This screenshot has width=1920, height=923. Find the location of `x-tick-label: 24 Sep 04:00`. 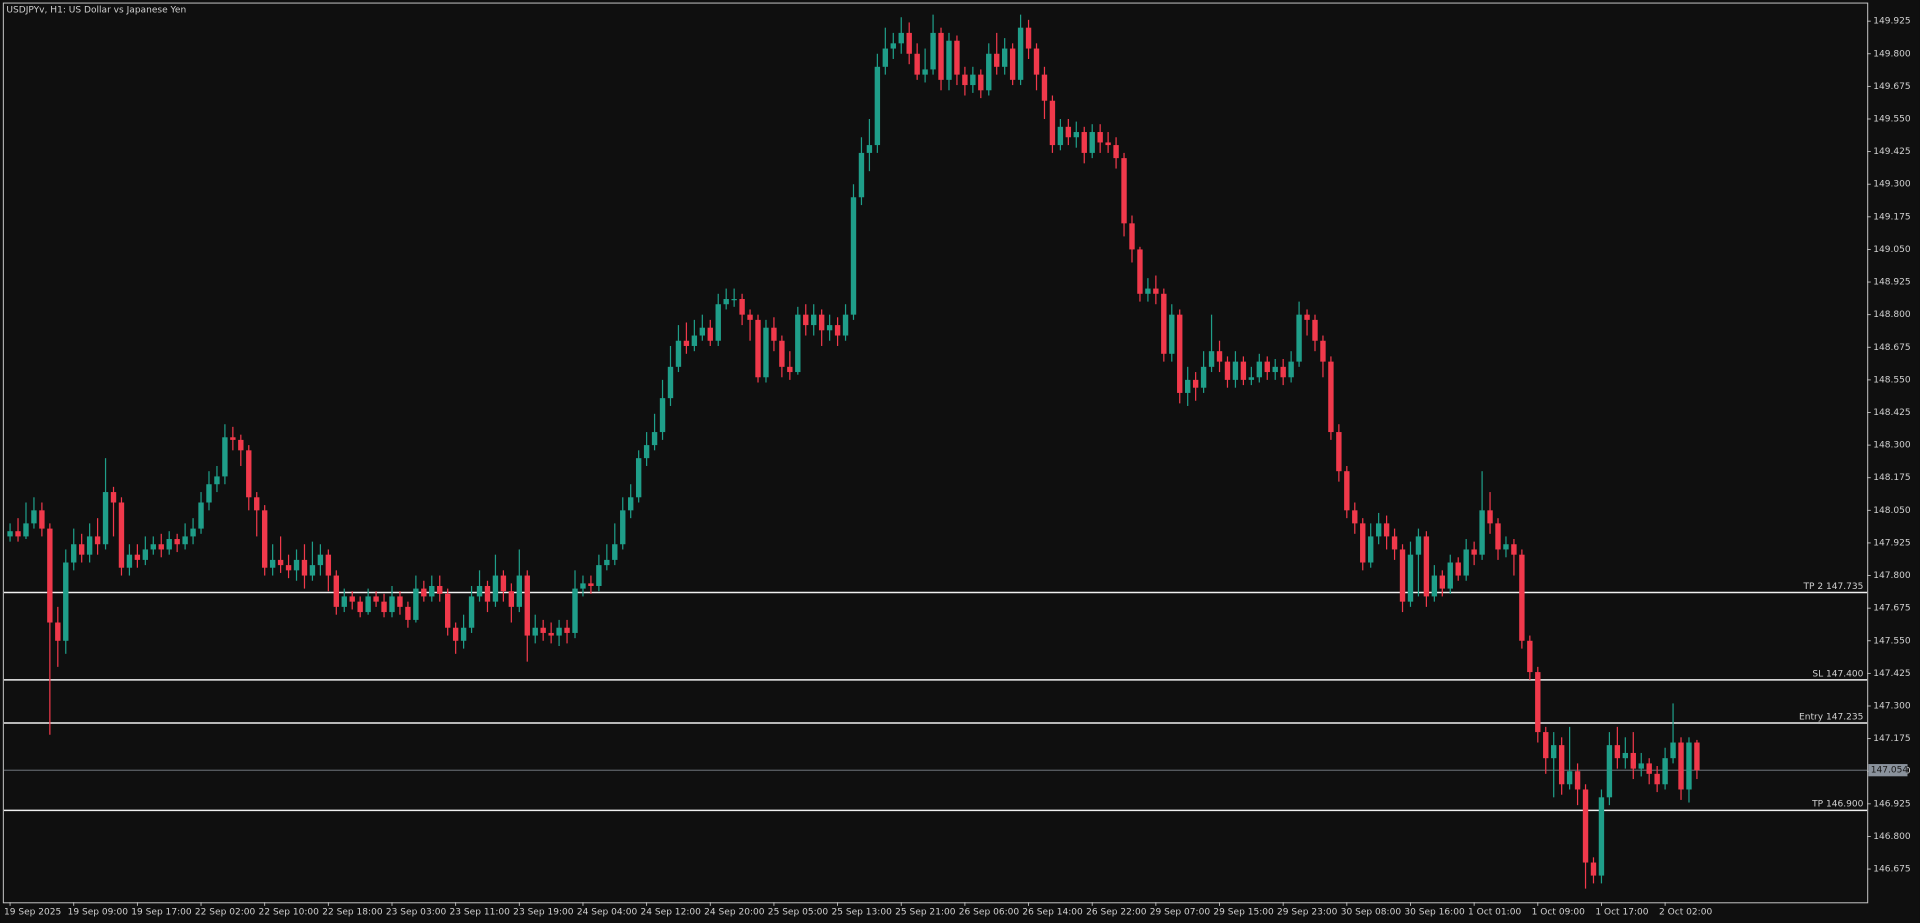

x-tick-label: 24 Sep 04:00 is located at coordinates (607, 912).